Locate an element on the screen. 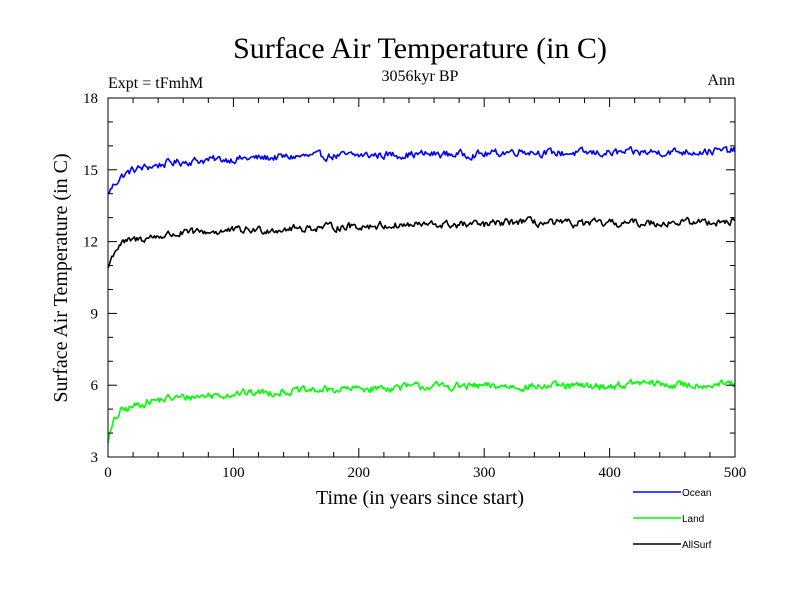 This screenshot has width=800, height=600. legend-label-ocean: Ocean is located at coordinates (696, 493).